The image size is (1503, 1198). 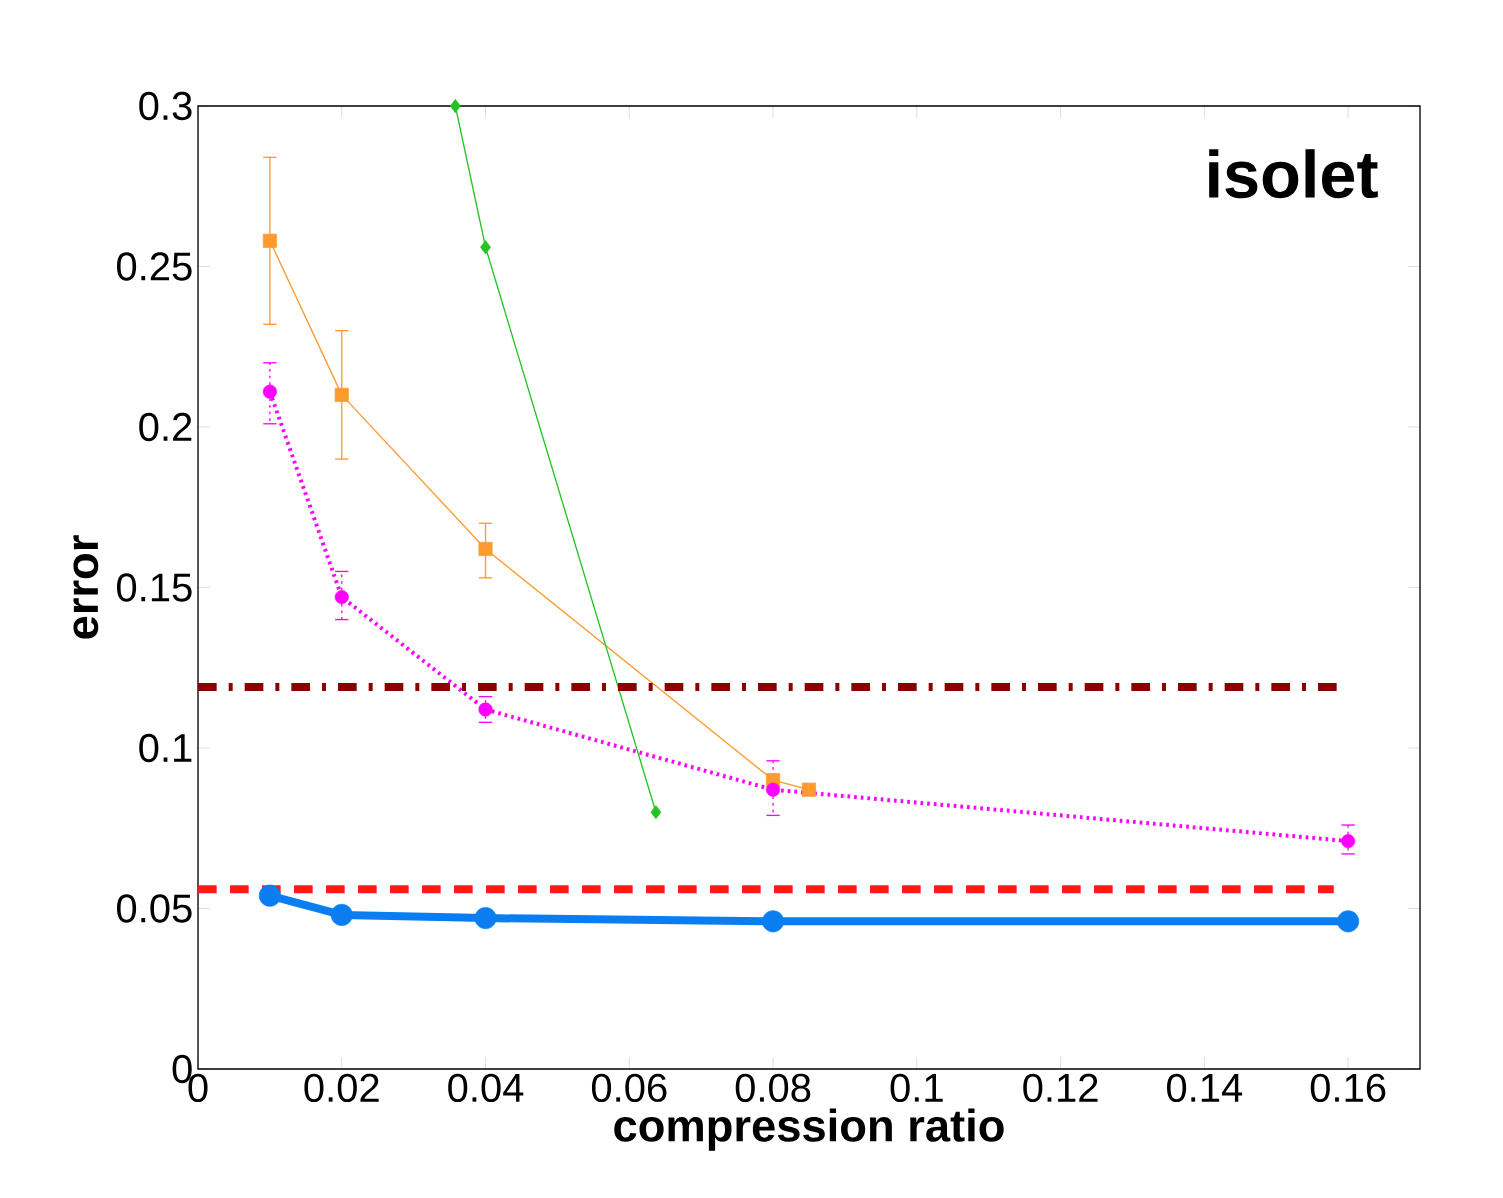 What do you see at coordinates (86, 587) in the screenshot?
I see `y-axis-title: error` at bounding box center [86, 587].